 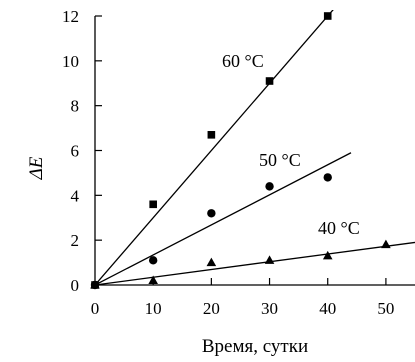 I want to click on y-tick-label: 12, so click(x=70, y=16).